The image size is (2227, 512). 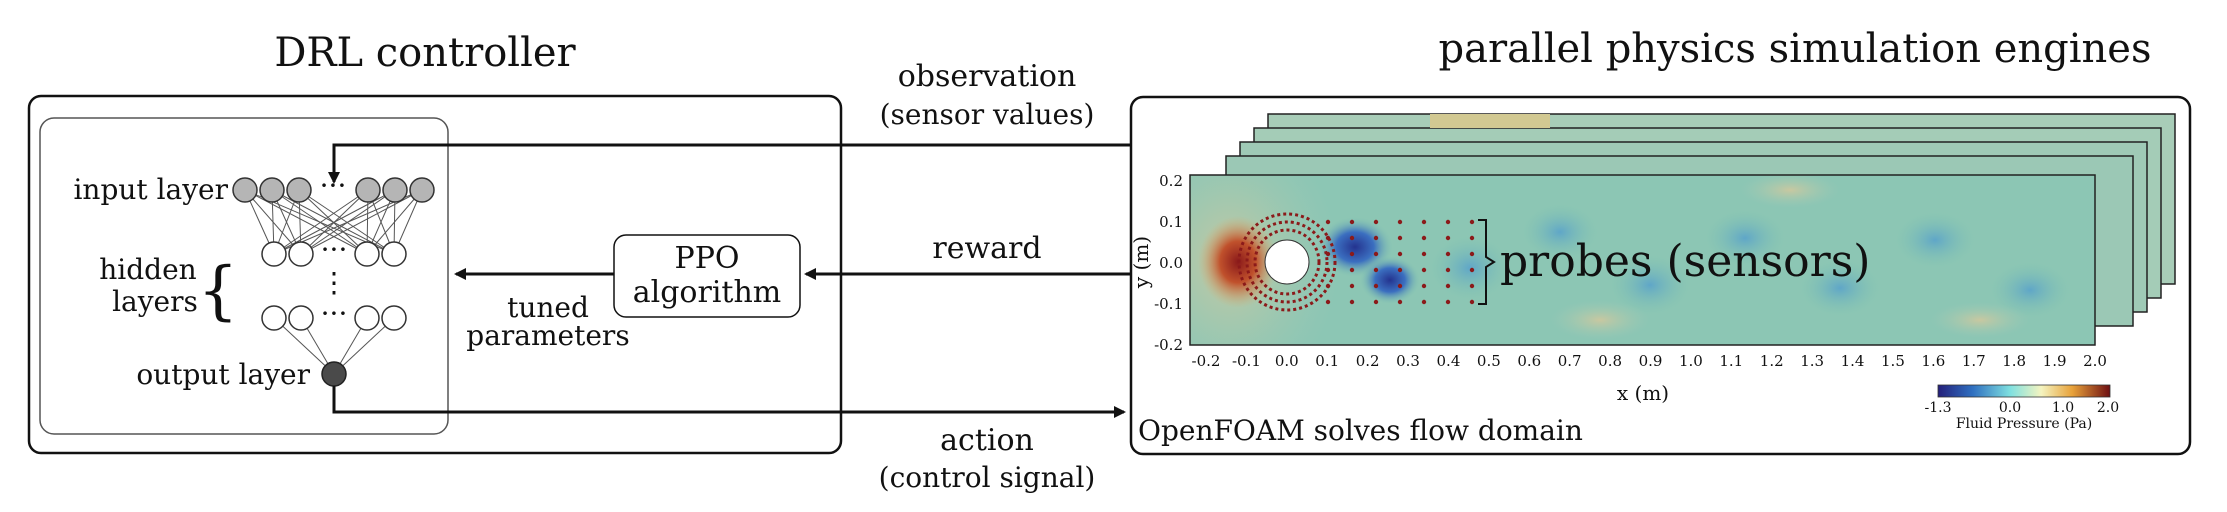 I want to click on tuned-label-line2: parameters, so click(x=547, y=335).